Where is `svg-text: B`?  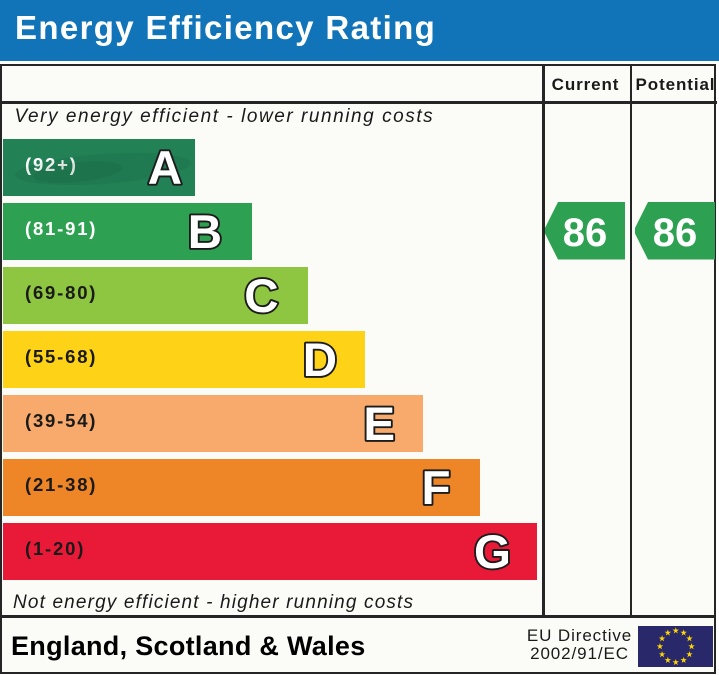
svg-text: B is located at coordinates (204, 232).